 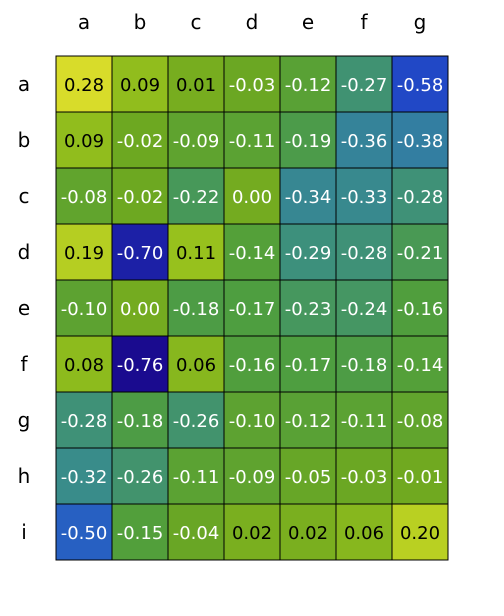 What do you see at coordinates (196, 253) in the screenshot?
I see `cell-value-label: 0.11` at bounding box center [196, 253].